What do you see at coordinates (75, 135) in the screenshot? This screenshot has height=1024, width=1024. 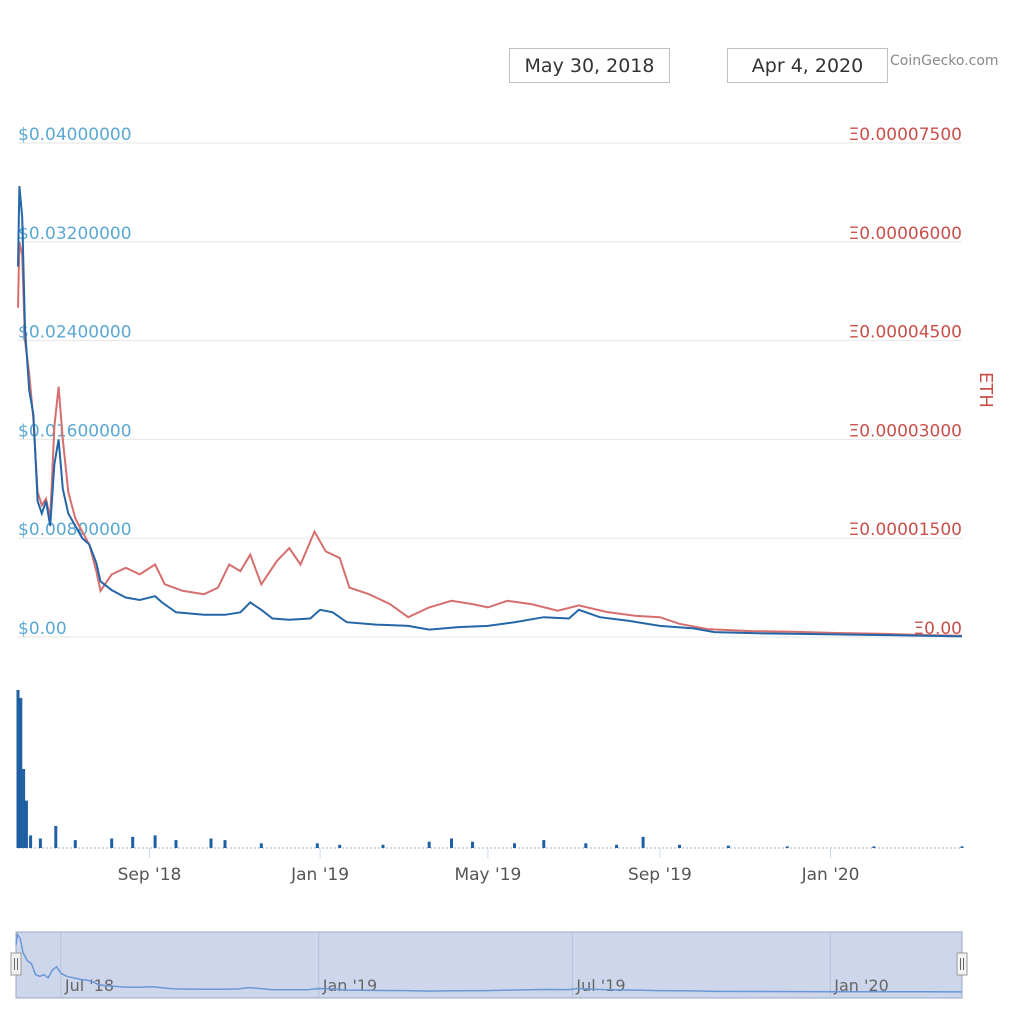 I see `usd-tick-label: $0.04000000` at bounding box center [75, 135].